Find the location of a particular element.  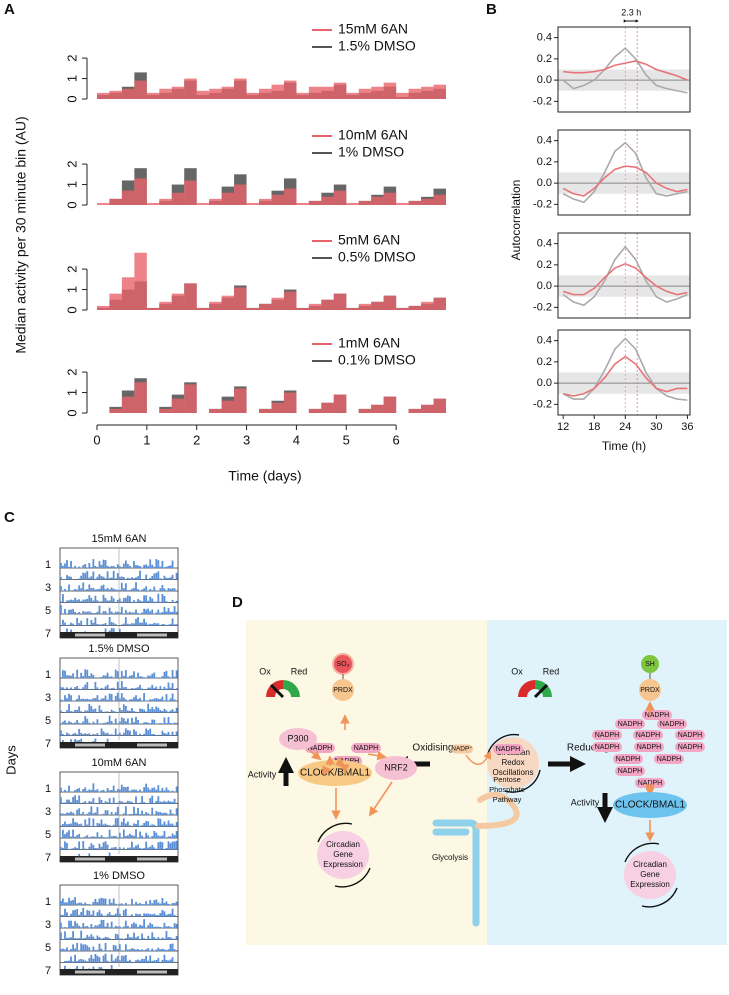

y-tick-label: 0.4 is located at coordinates (544, 244).